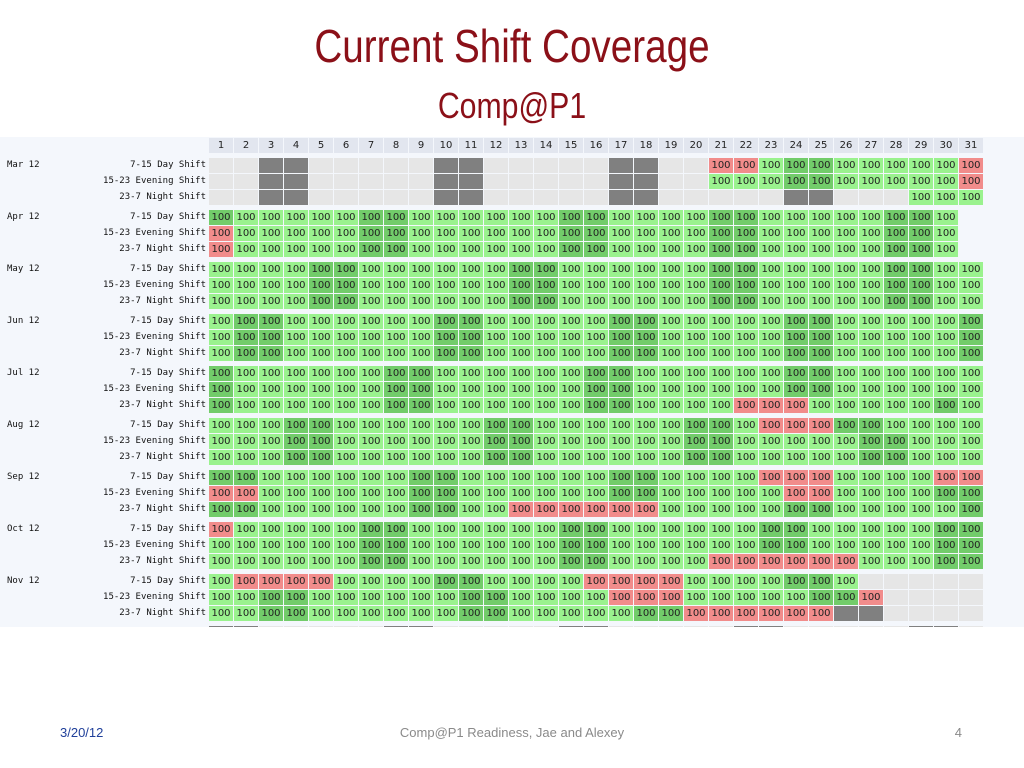  Describe the element at coordinates (492, 197) in the screenshot. I see `shift-row: 23-7 Night Shift 100 100 100` at that location.